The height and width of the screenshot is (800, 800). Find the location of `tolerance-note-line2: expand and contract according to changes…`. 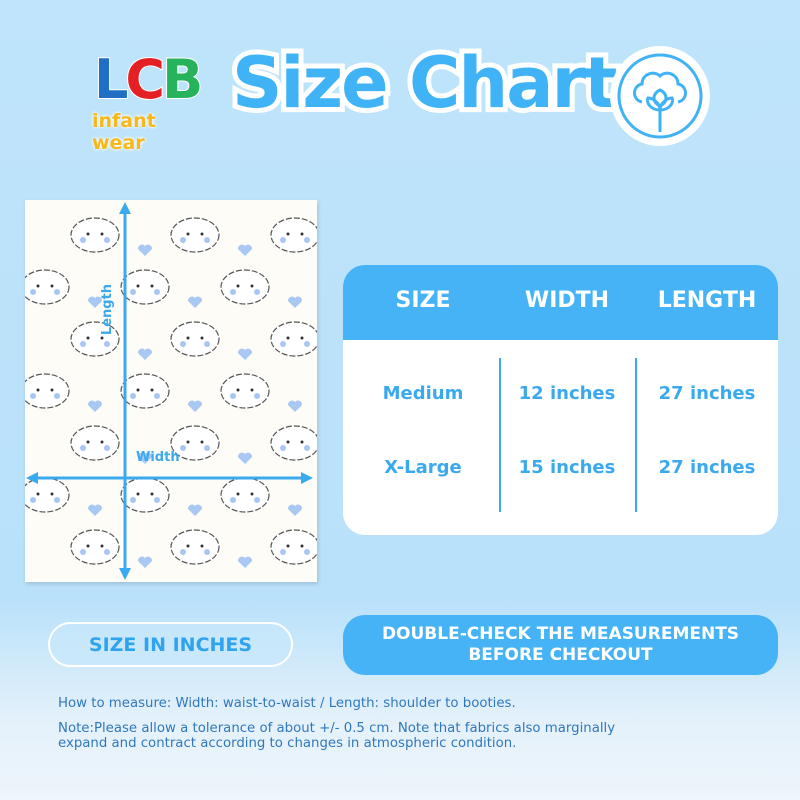

tolerance-note-line2: expand and contract according to changes… is located at coordinates (287, 743).